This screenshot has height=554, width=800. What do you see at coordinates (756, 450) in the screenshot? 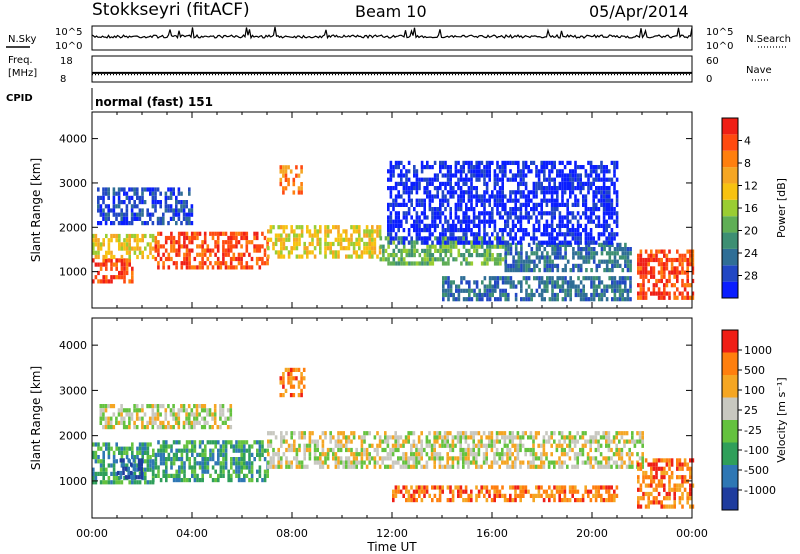
I see `velocity-panel-colorbar-tick-label-5: -100` at bounding box center [756, 450].